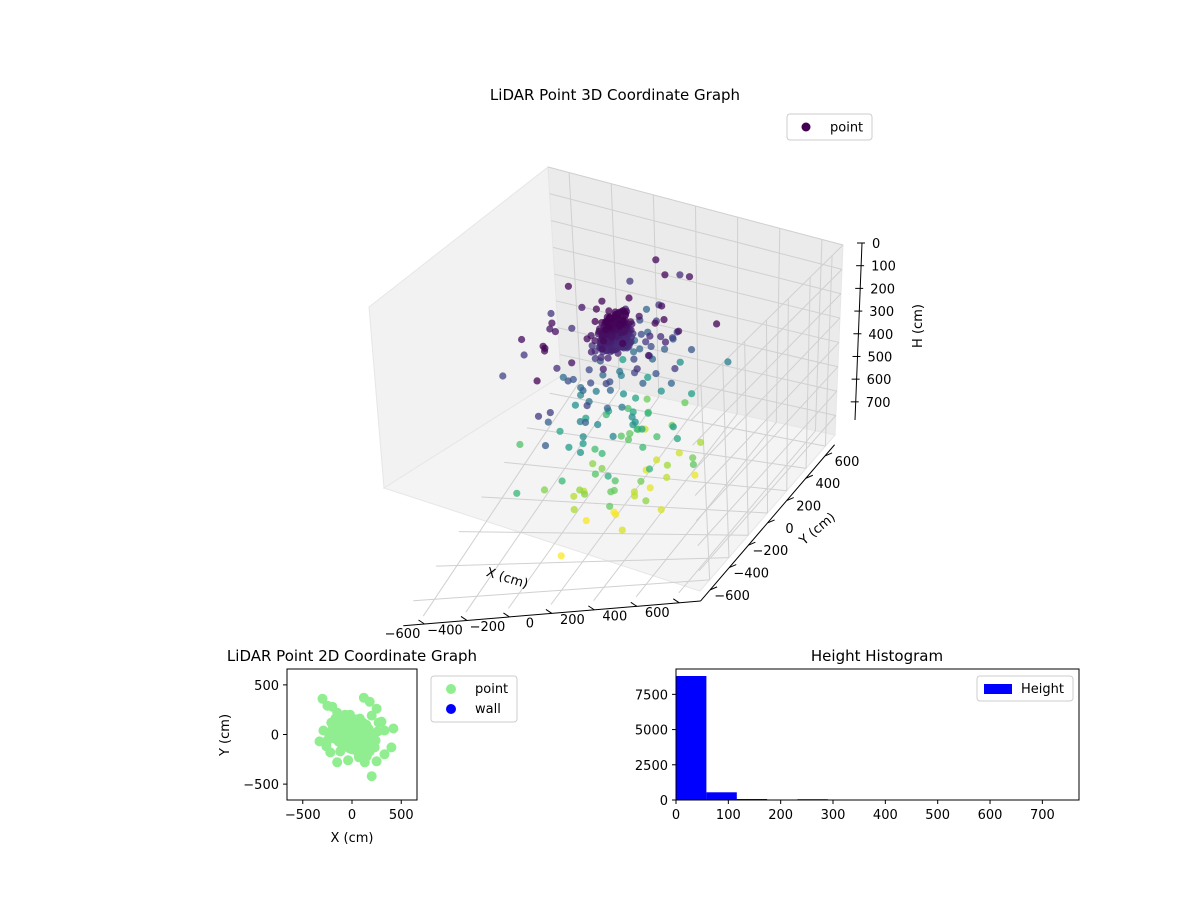 The height and width of the screenshot is (900, 1200). I want to click on chart-2d-x-tick-label: −500, so click(303, 815).